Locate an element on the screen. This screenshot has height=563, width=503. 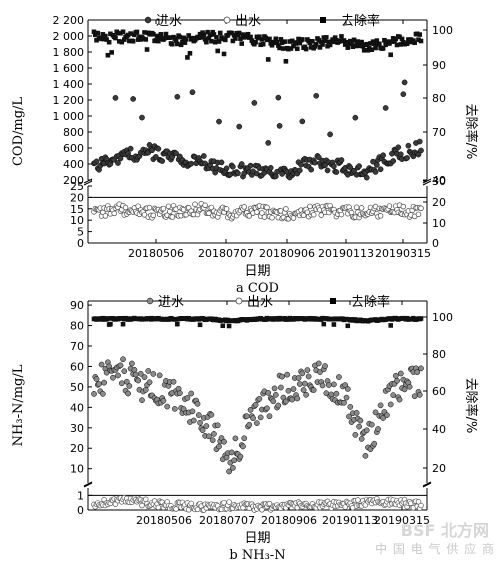
left-tick-label: 600 is located at coordinates (73, 148).